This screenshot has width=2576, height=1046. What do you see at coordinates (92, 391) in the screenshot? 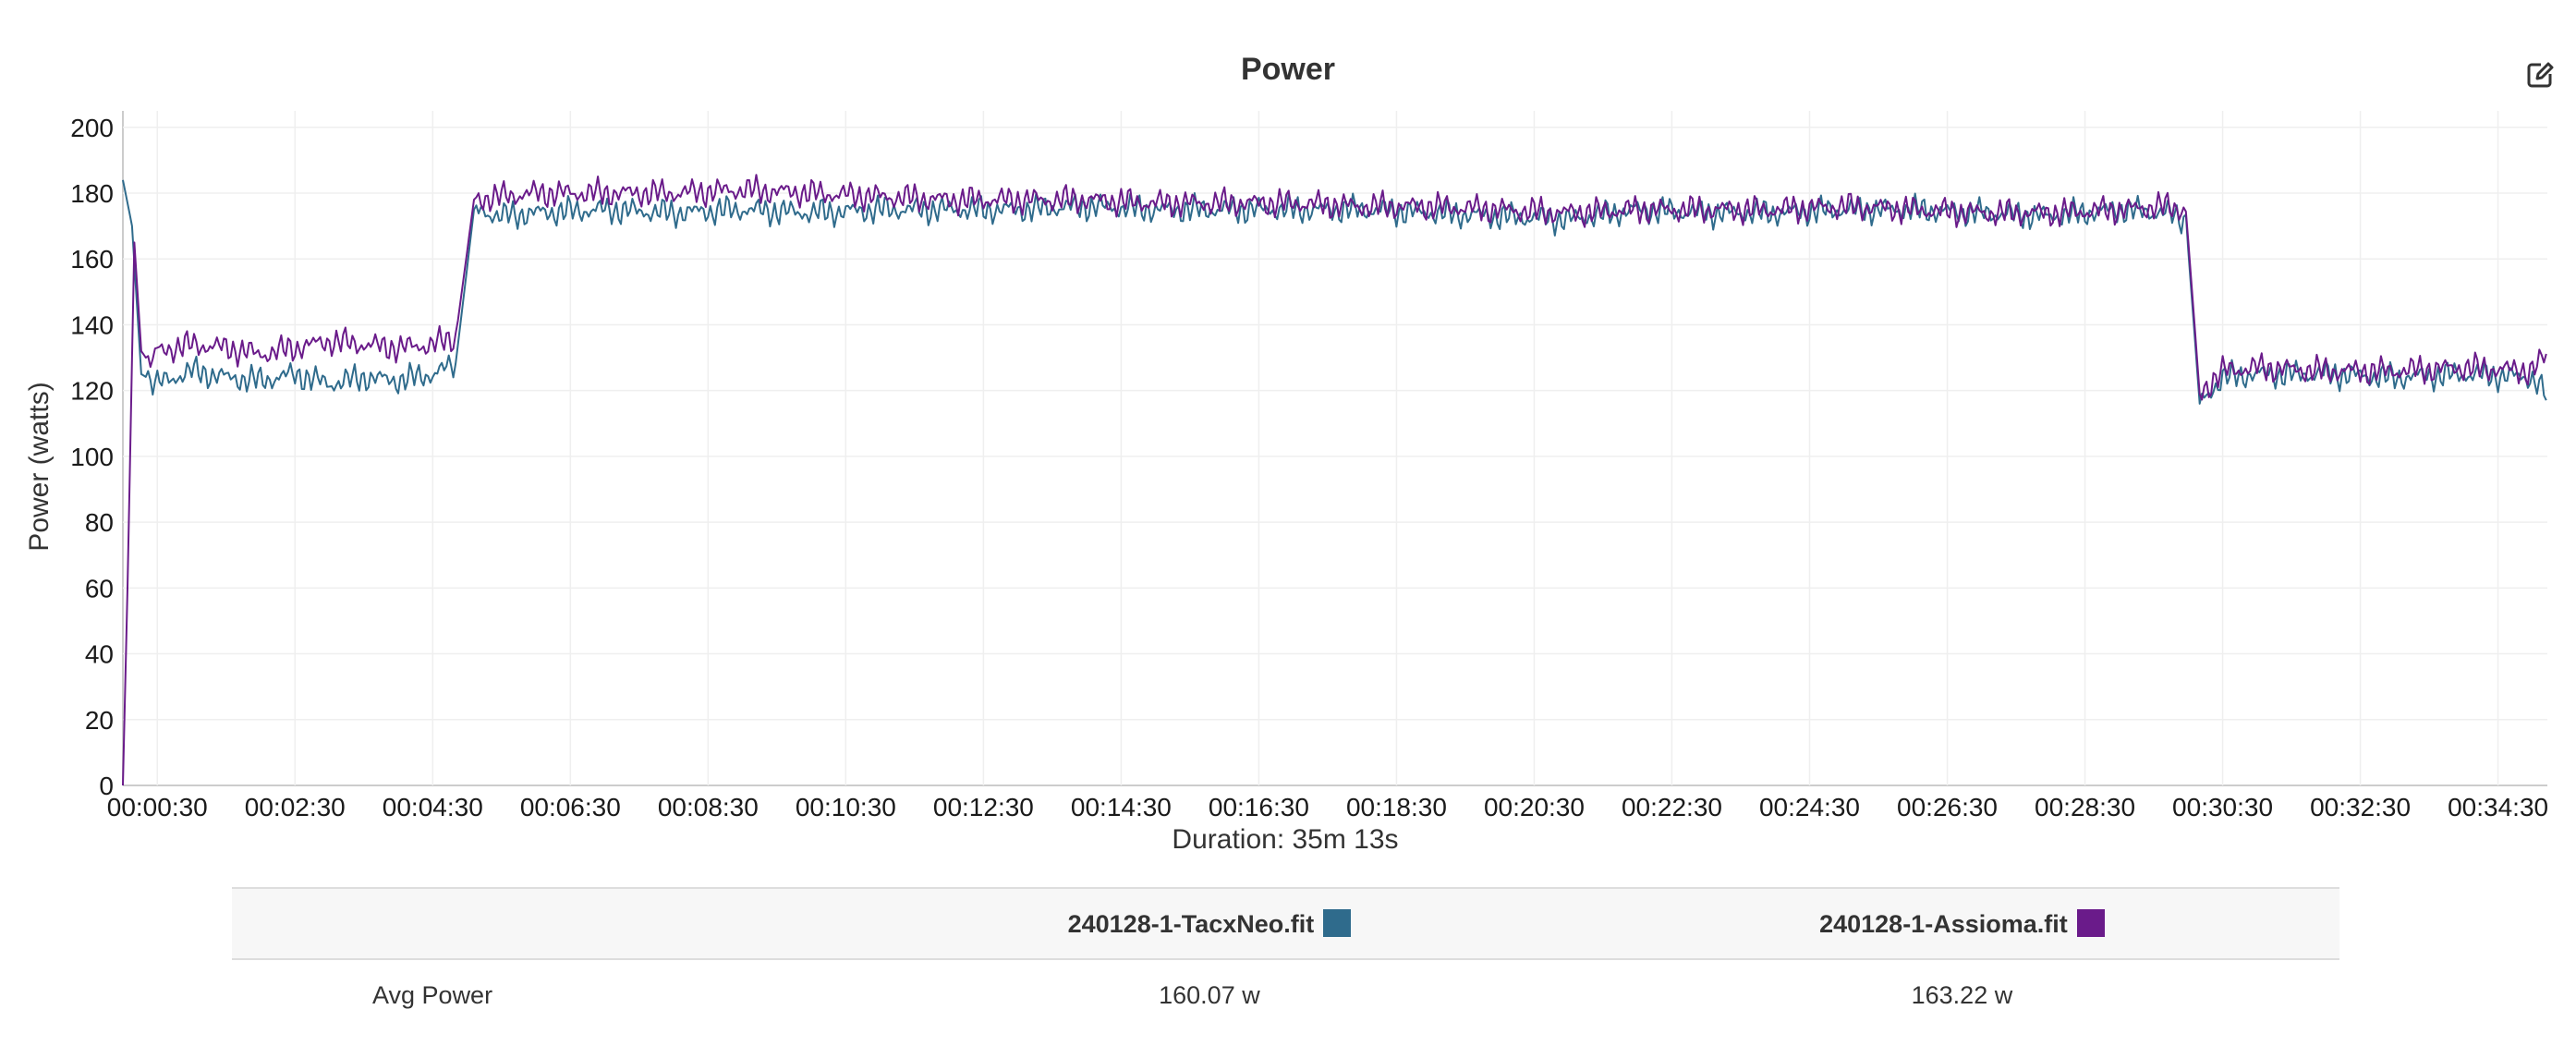
I see `y-tick-label: 120` at bounding box center [92, 391].